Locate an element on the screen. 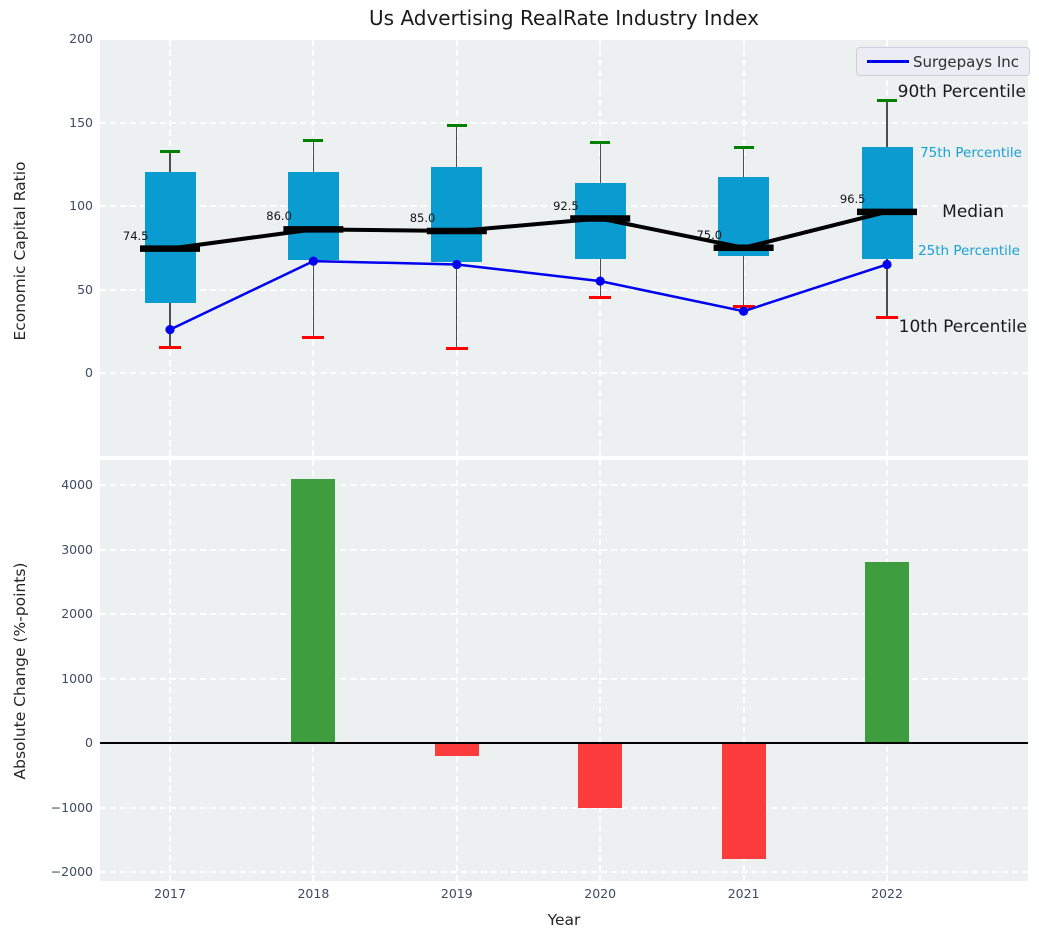 The height and width of the screenshot is (942, 1039). legend-line-sample is located at coordinates (888, 61).